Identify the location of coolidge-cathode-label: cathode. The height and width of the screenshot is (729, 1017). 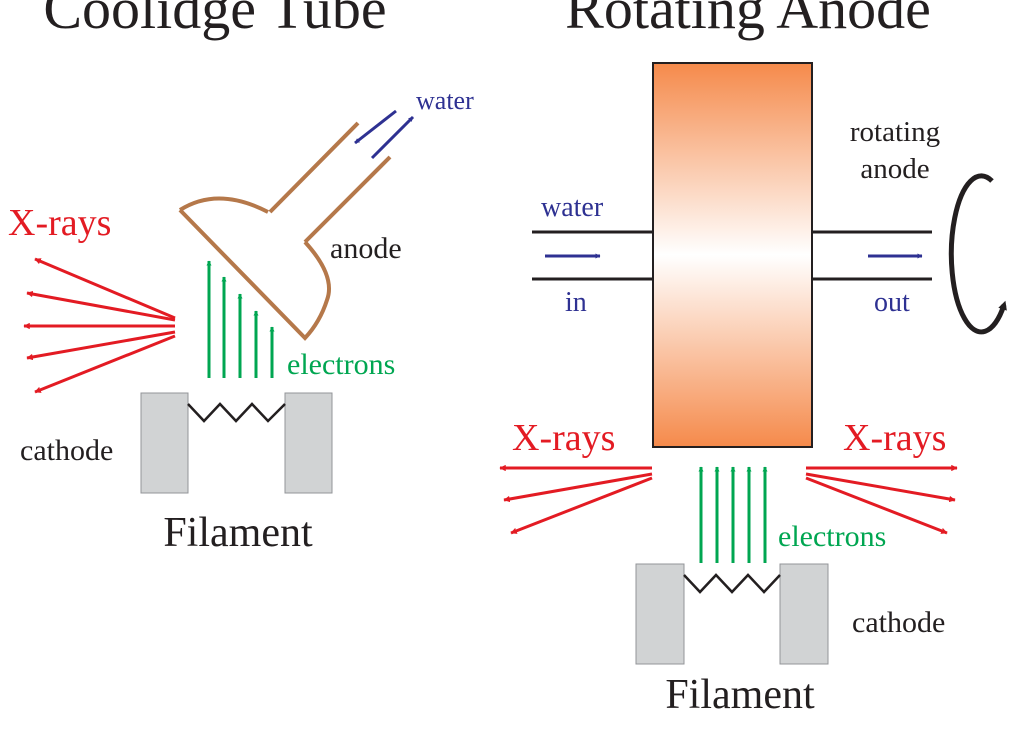
(66, 450).